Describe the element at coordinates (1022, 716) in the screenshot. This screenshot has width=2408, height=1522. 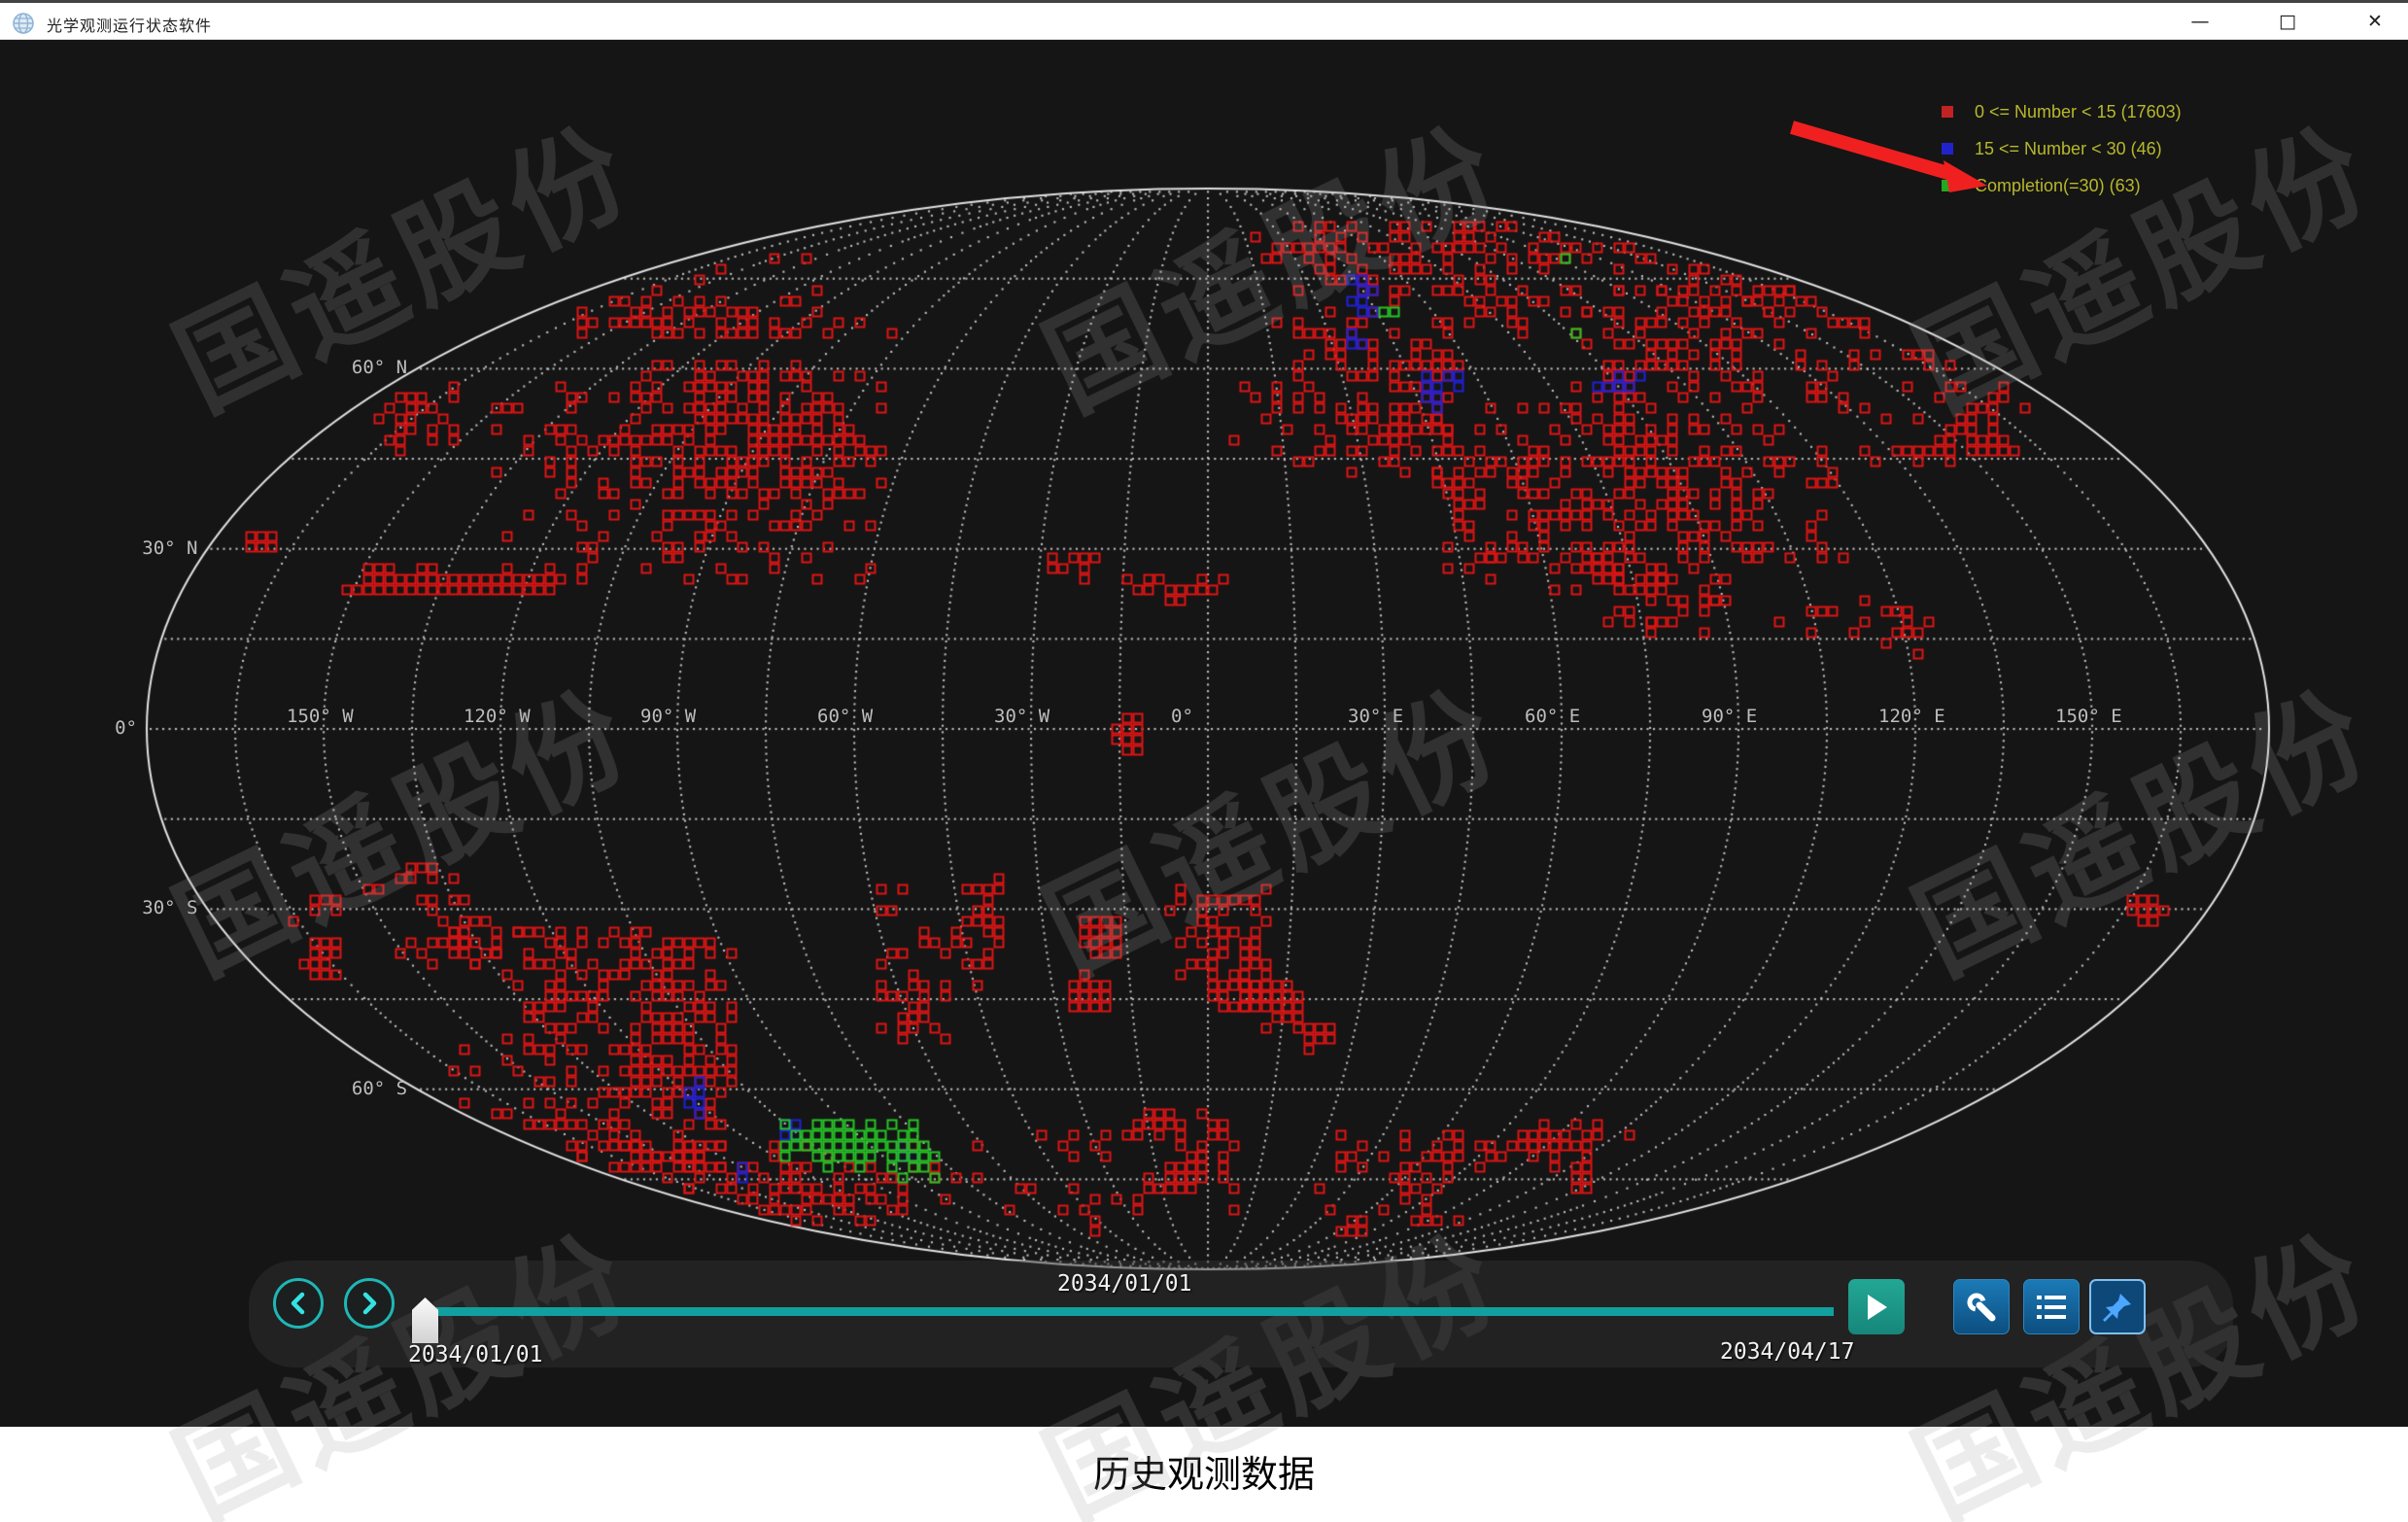
I see `lon-label: 30° W` at that location.